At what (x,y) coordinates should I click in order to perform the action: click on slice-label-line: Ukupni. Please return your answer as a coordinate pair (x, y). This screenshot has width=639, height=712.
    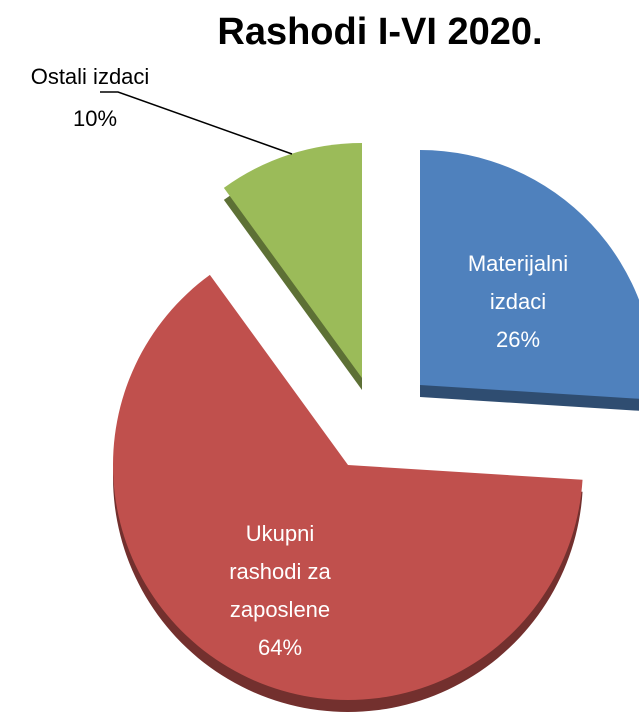
    Looking at the image, I should click on (280, 533).